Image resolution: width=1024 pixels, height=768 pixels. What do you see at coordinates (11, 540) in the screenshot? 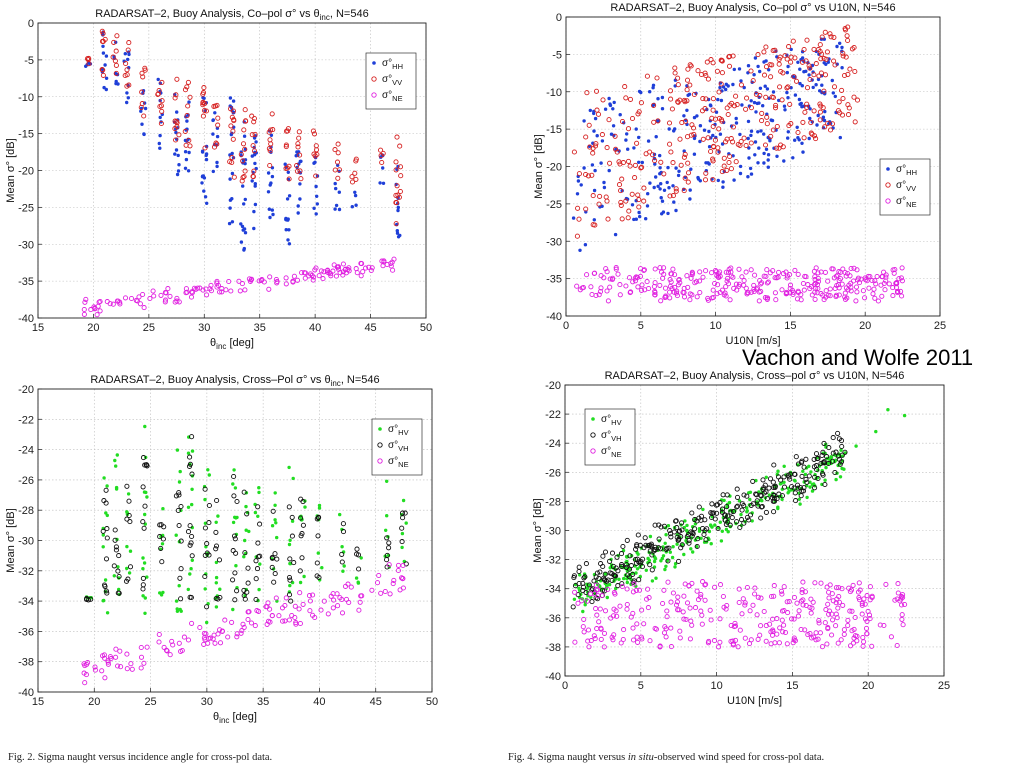
I see `y-axis-label: Mean σ° [dB]` at bounding box center [11, 540].